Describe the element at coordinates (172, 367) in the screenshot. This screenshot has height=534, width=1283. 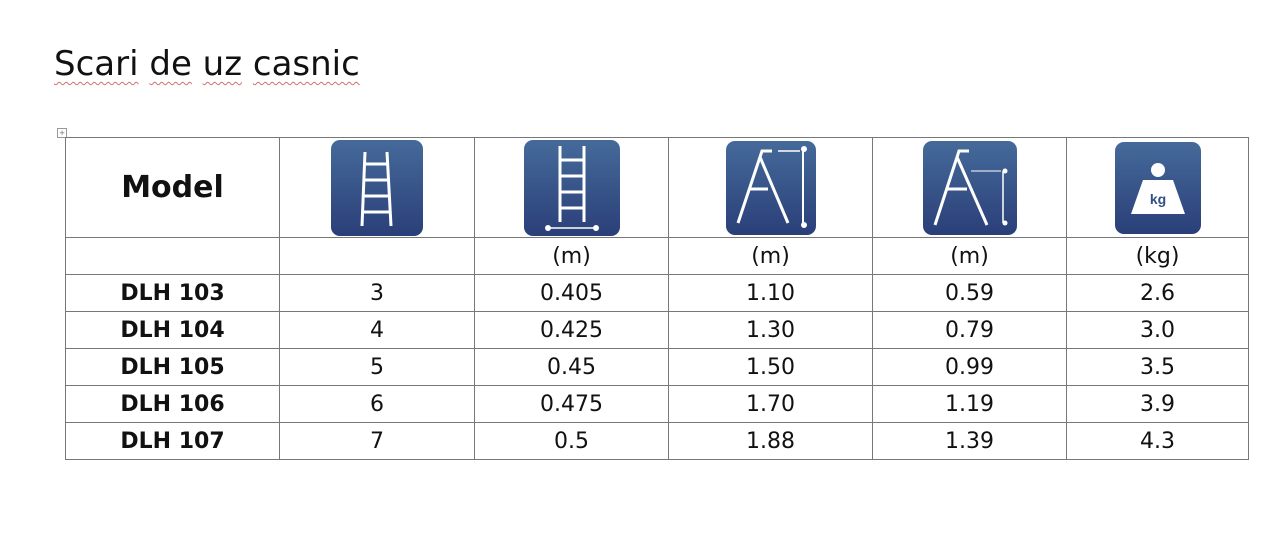
I see `model-cell: DLH 105` at that location.